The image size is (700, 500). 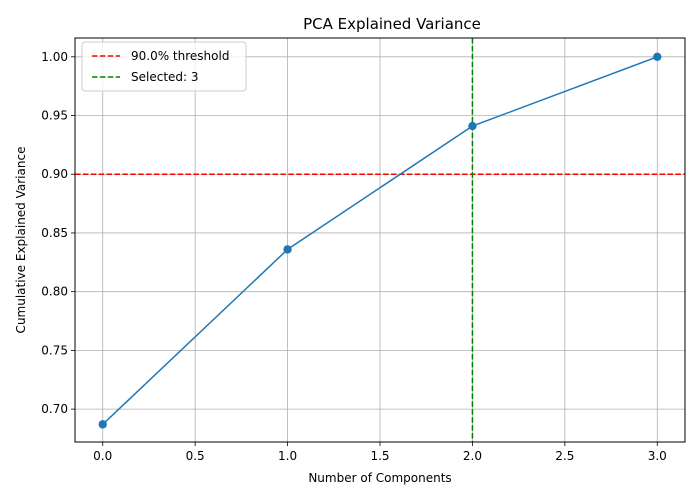 I want to click on legend-threshold-label: 90.0% threshold, so click(x=180, y=56).